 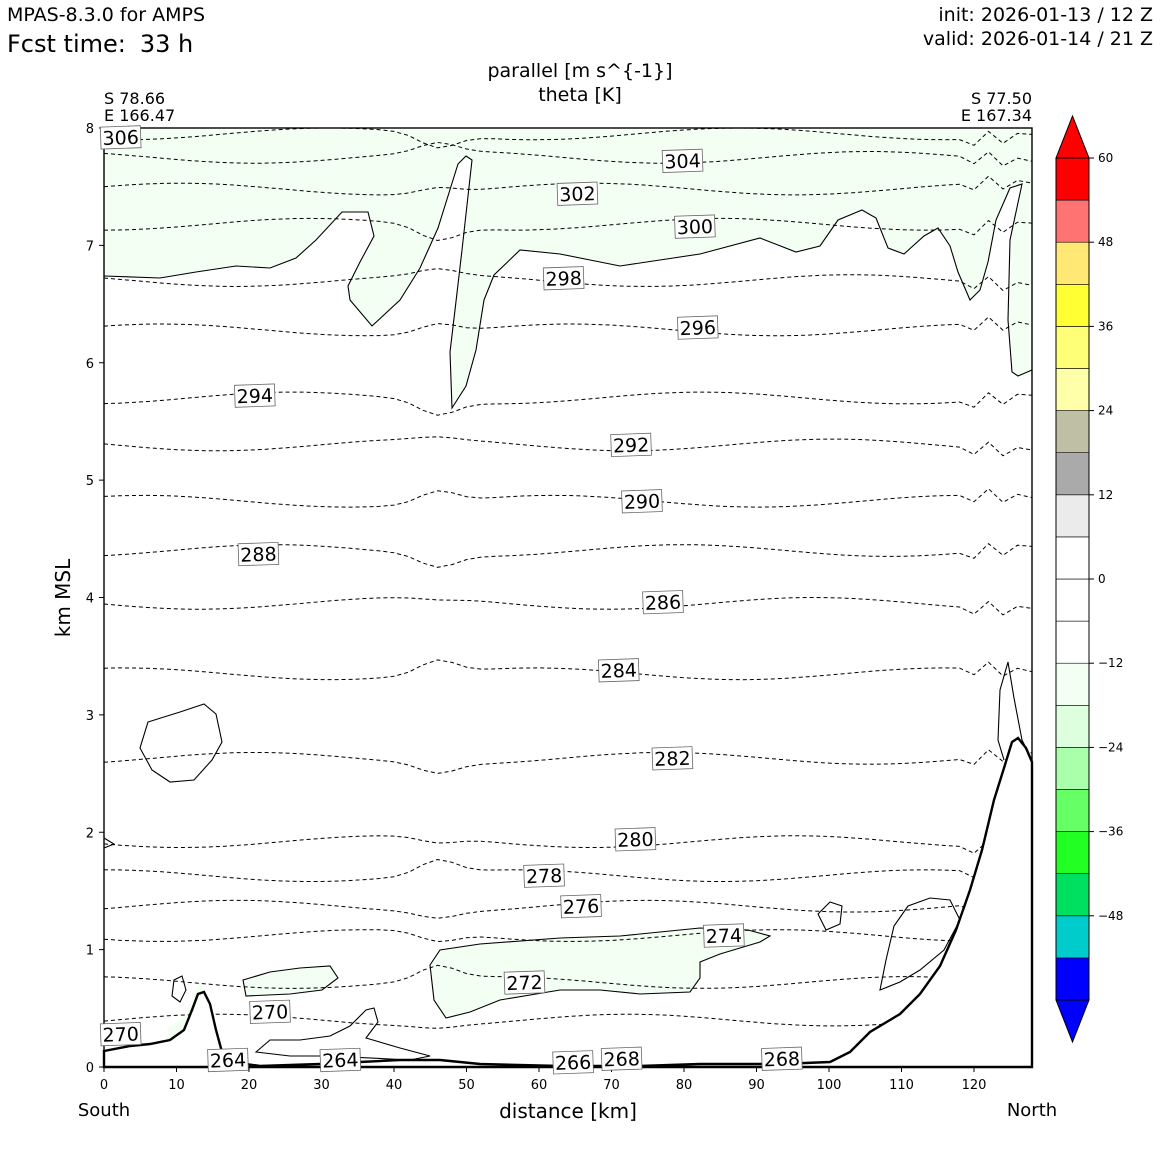 What do you see at coordinates (697, 327) in the screenshot?
I see `theta-label: 296` at bounding box center [697, 327].